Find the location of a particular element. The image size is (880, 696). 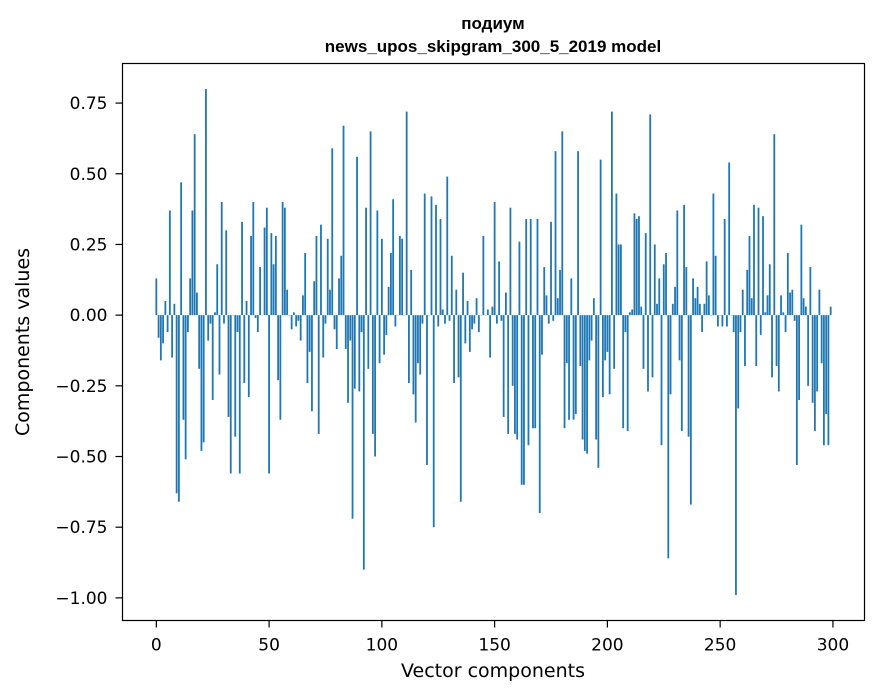

y-tick-label: −1.00 is located at coordinates (81, 599).